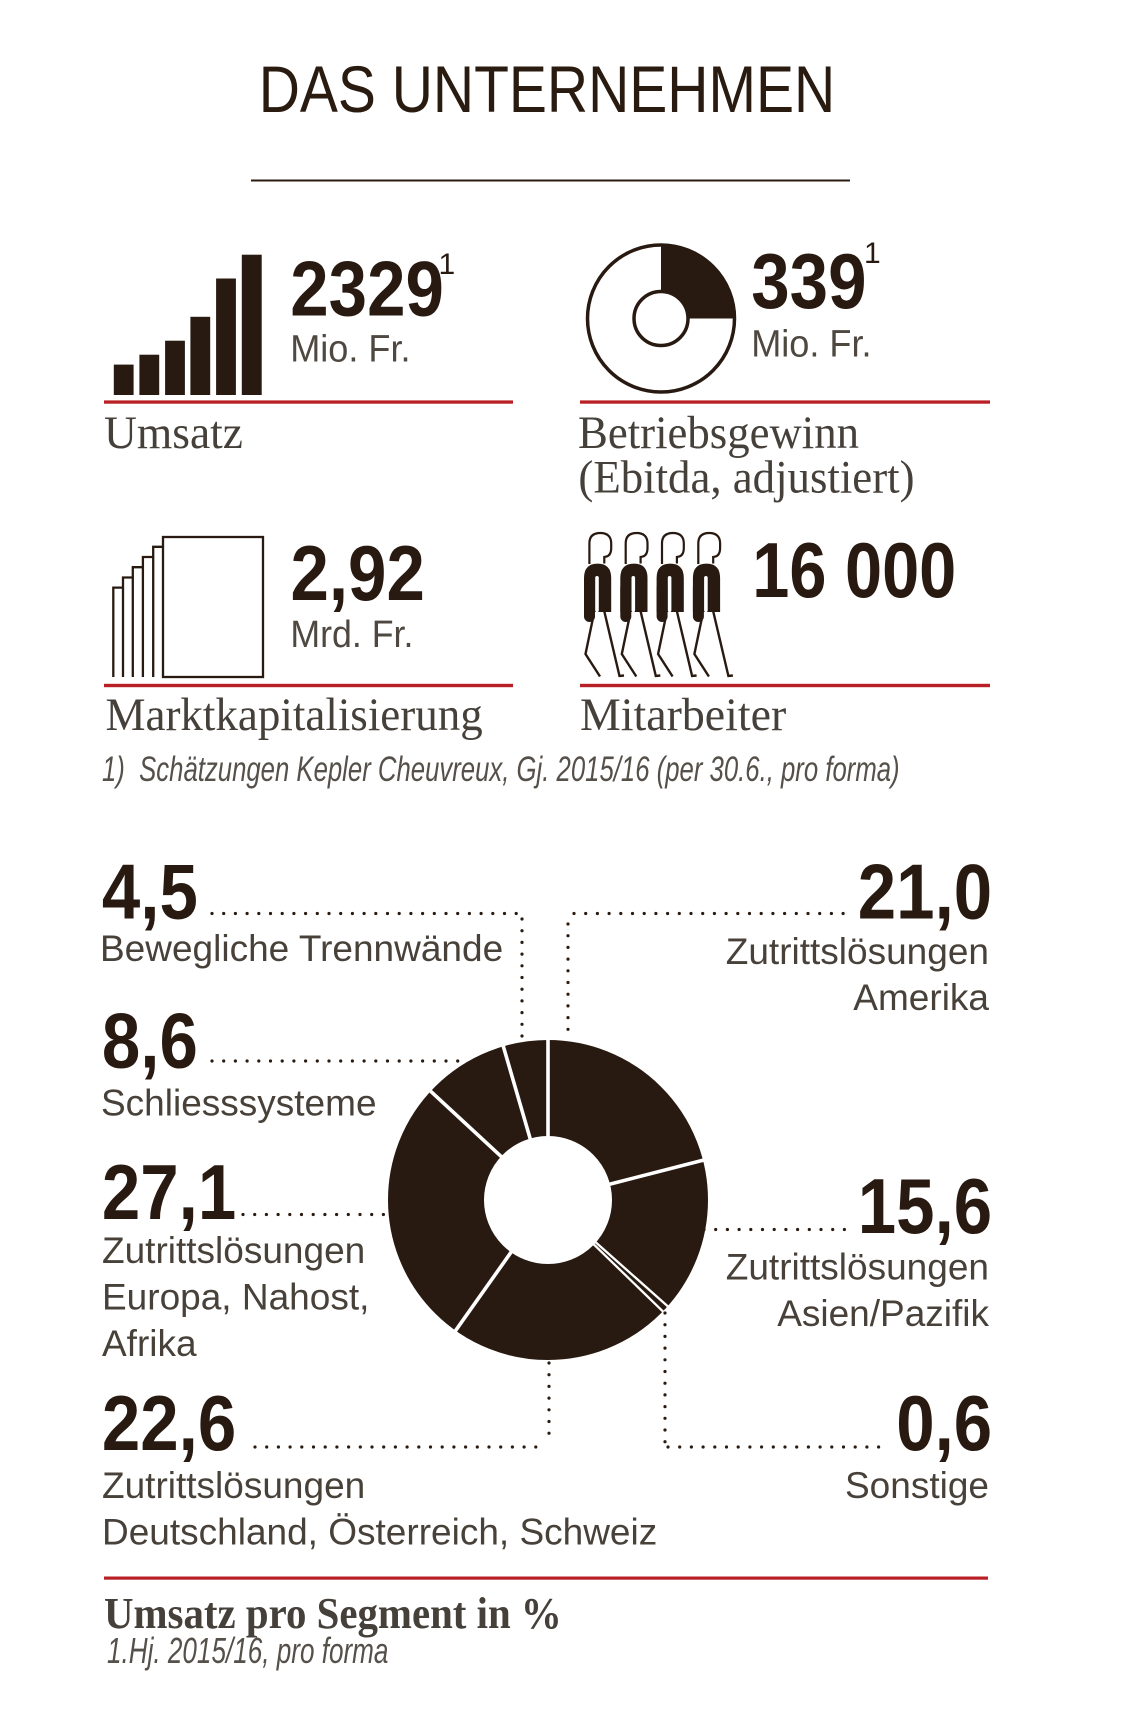 This screenshot has width=1128, height=1718. I want to click on svg-text: Mitarbeiter, so click(683, 716).